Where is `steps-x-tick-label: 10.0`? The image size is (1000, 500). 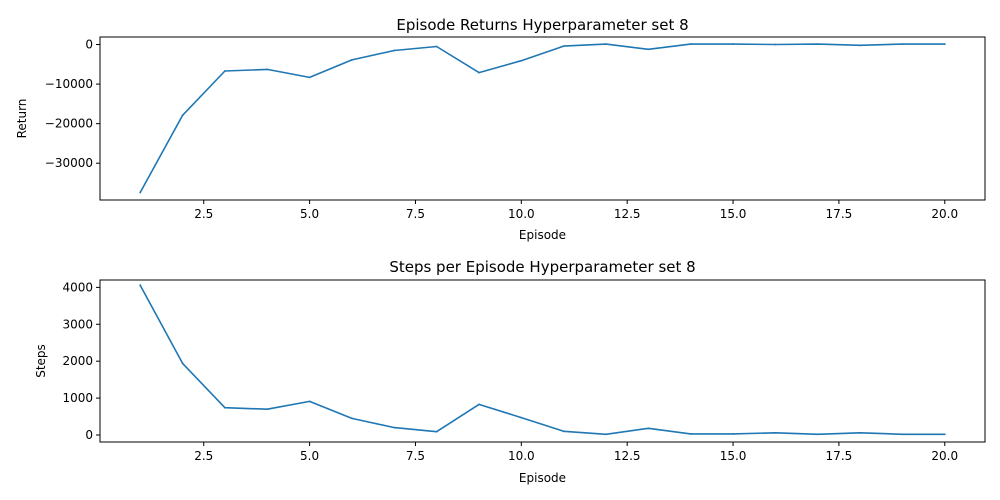
steps-x-tick-label: 10.0 is located at coordinates (521, 456).